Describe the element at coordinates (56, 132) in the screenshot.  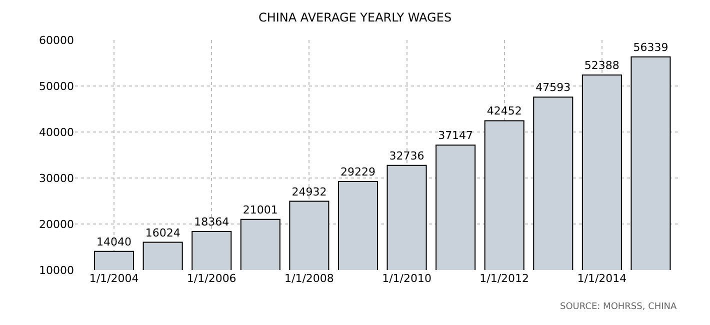
I see `y-tick-label: 40000` at that location.